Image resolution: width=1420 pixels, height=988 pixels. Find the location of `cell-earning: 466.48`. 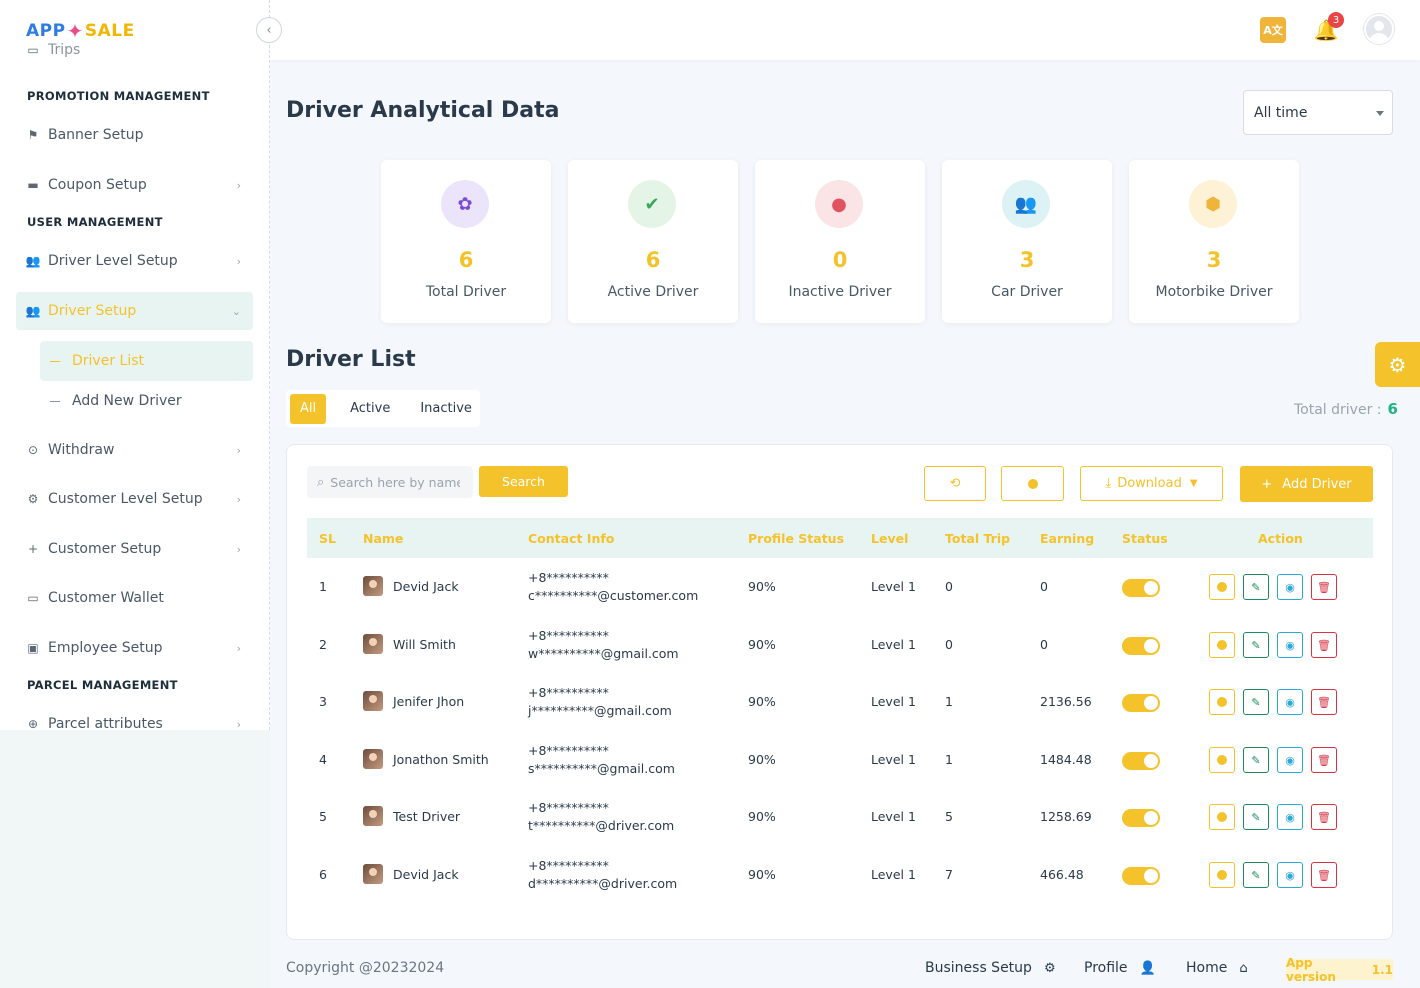

cell-earning: 466.48 is located at coordinates (1062, 874).